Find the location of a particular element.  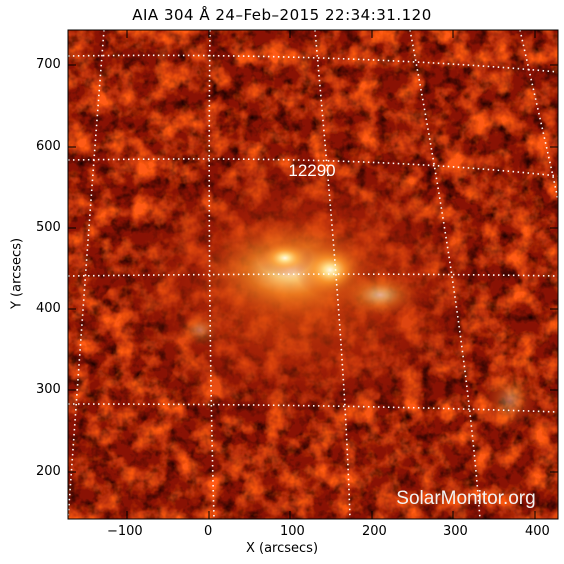

x-tick-label: 200 is located at coordinates (374, 531).